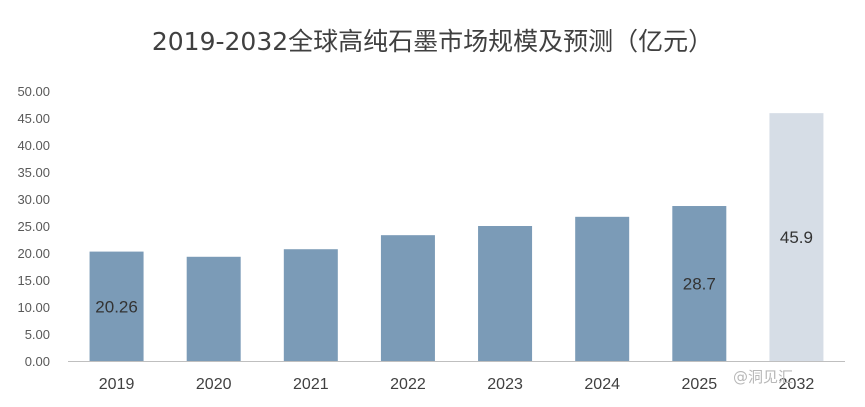  I want to click on bar-2021, so click(310, 305).